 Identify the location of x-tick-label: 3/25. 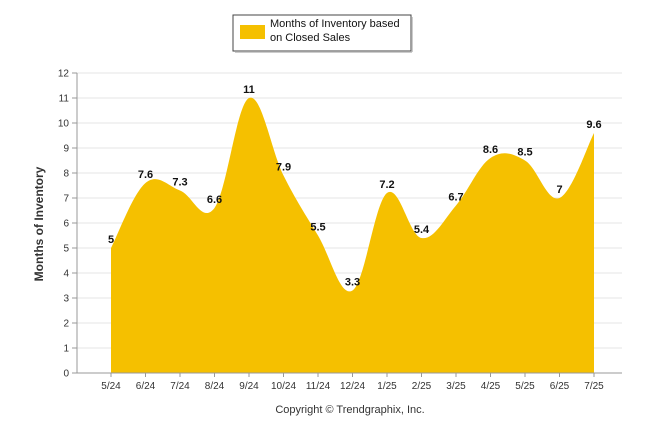
(456, 386).